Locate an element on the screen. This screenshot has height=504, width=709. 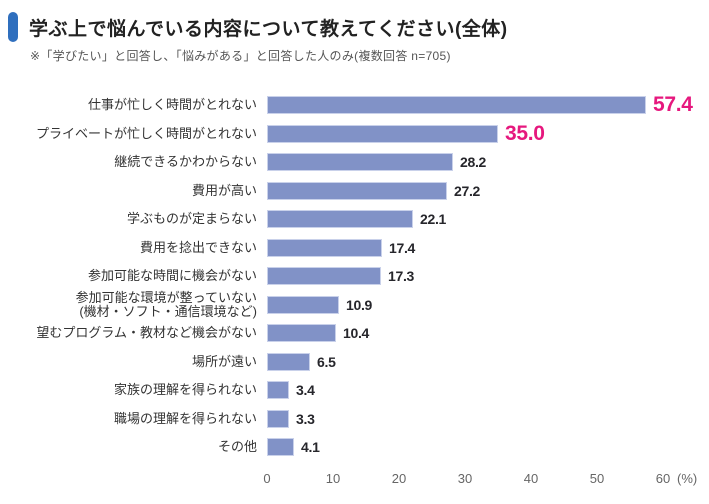
x-axis: 0 10 20 30 40 50 60 (%) is located at coordinates (486, 479).